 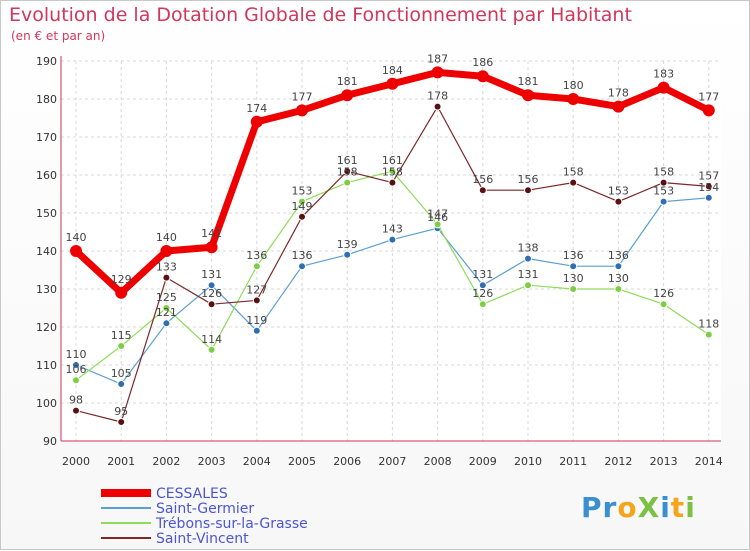 What do you see at coordinates (392, 461) in the screenshot?
I see `x-tick-label: 2007` at bounding box center [392, 461].